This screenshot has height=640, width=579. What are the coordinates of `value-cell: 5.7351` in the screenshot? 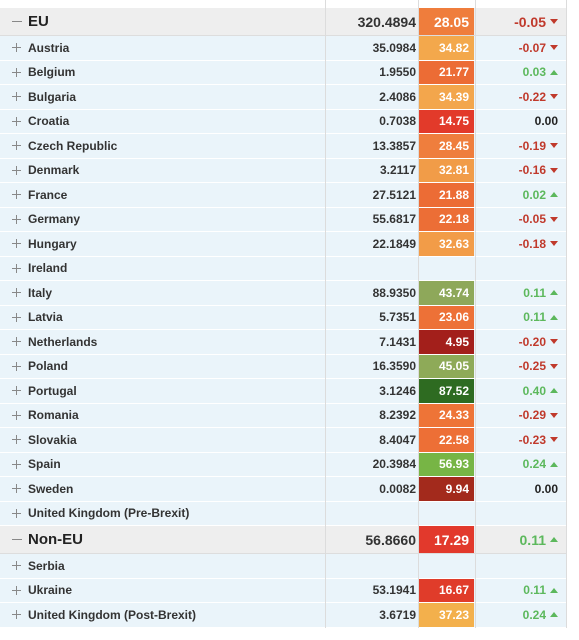 It's located at (397, 317).